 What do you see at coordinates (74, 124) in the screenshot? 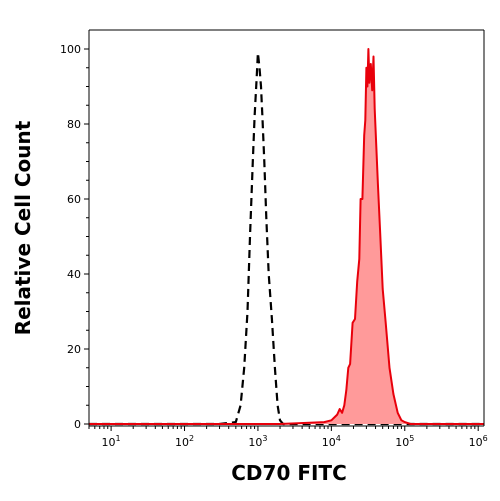
I see `y-tick-label: 80` at bounding box center [74, 124].